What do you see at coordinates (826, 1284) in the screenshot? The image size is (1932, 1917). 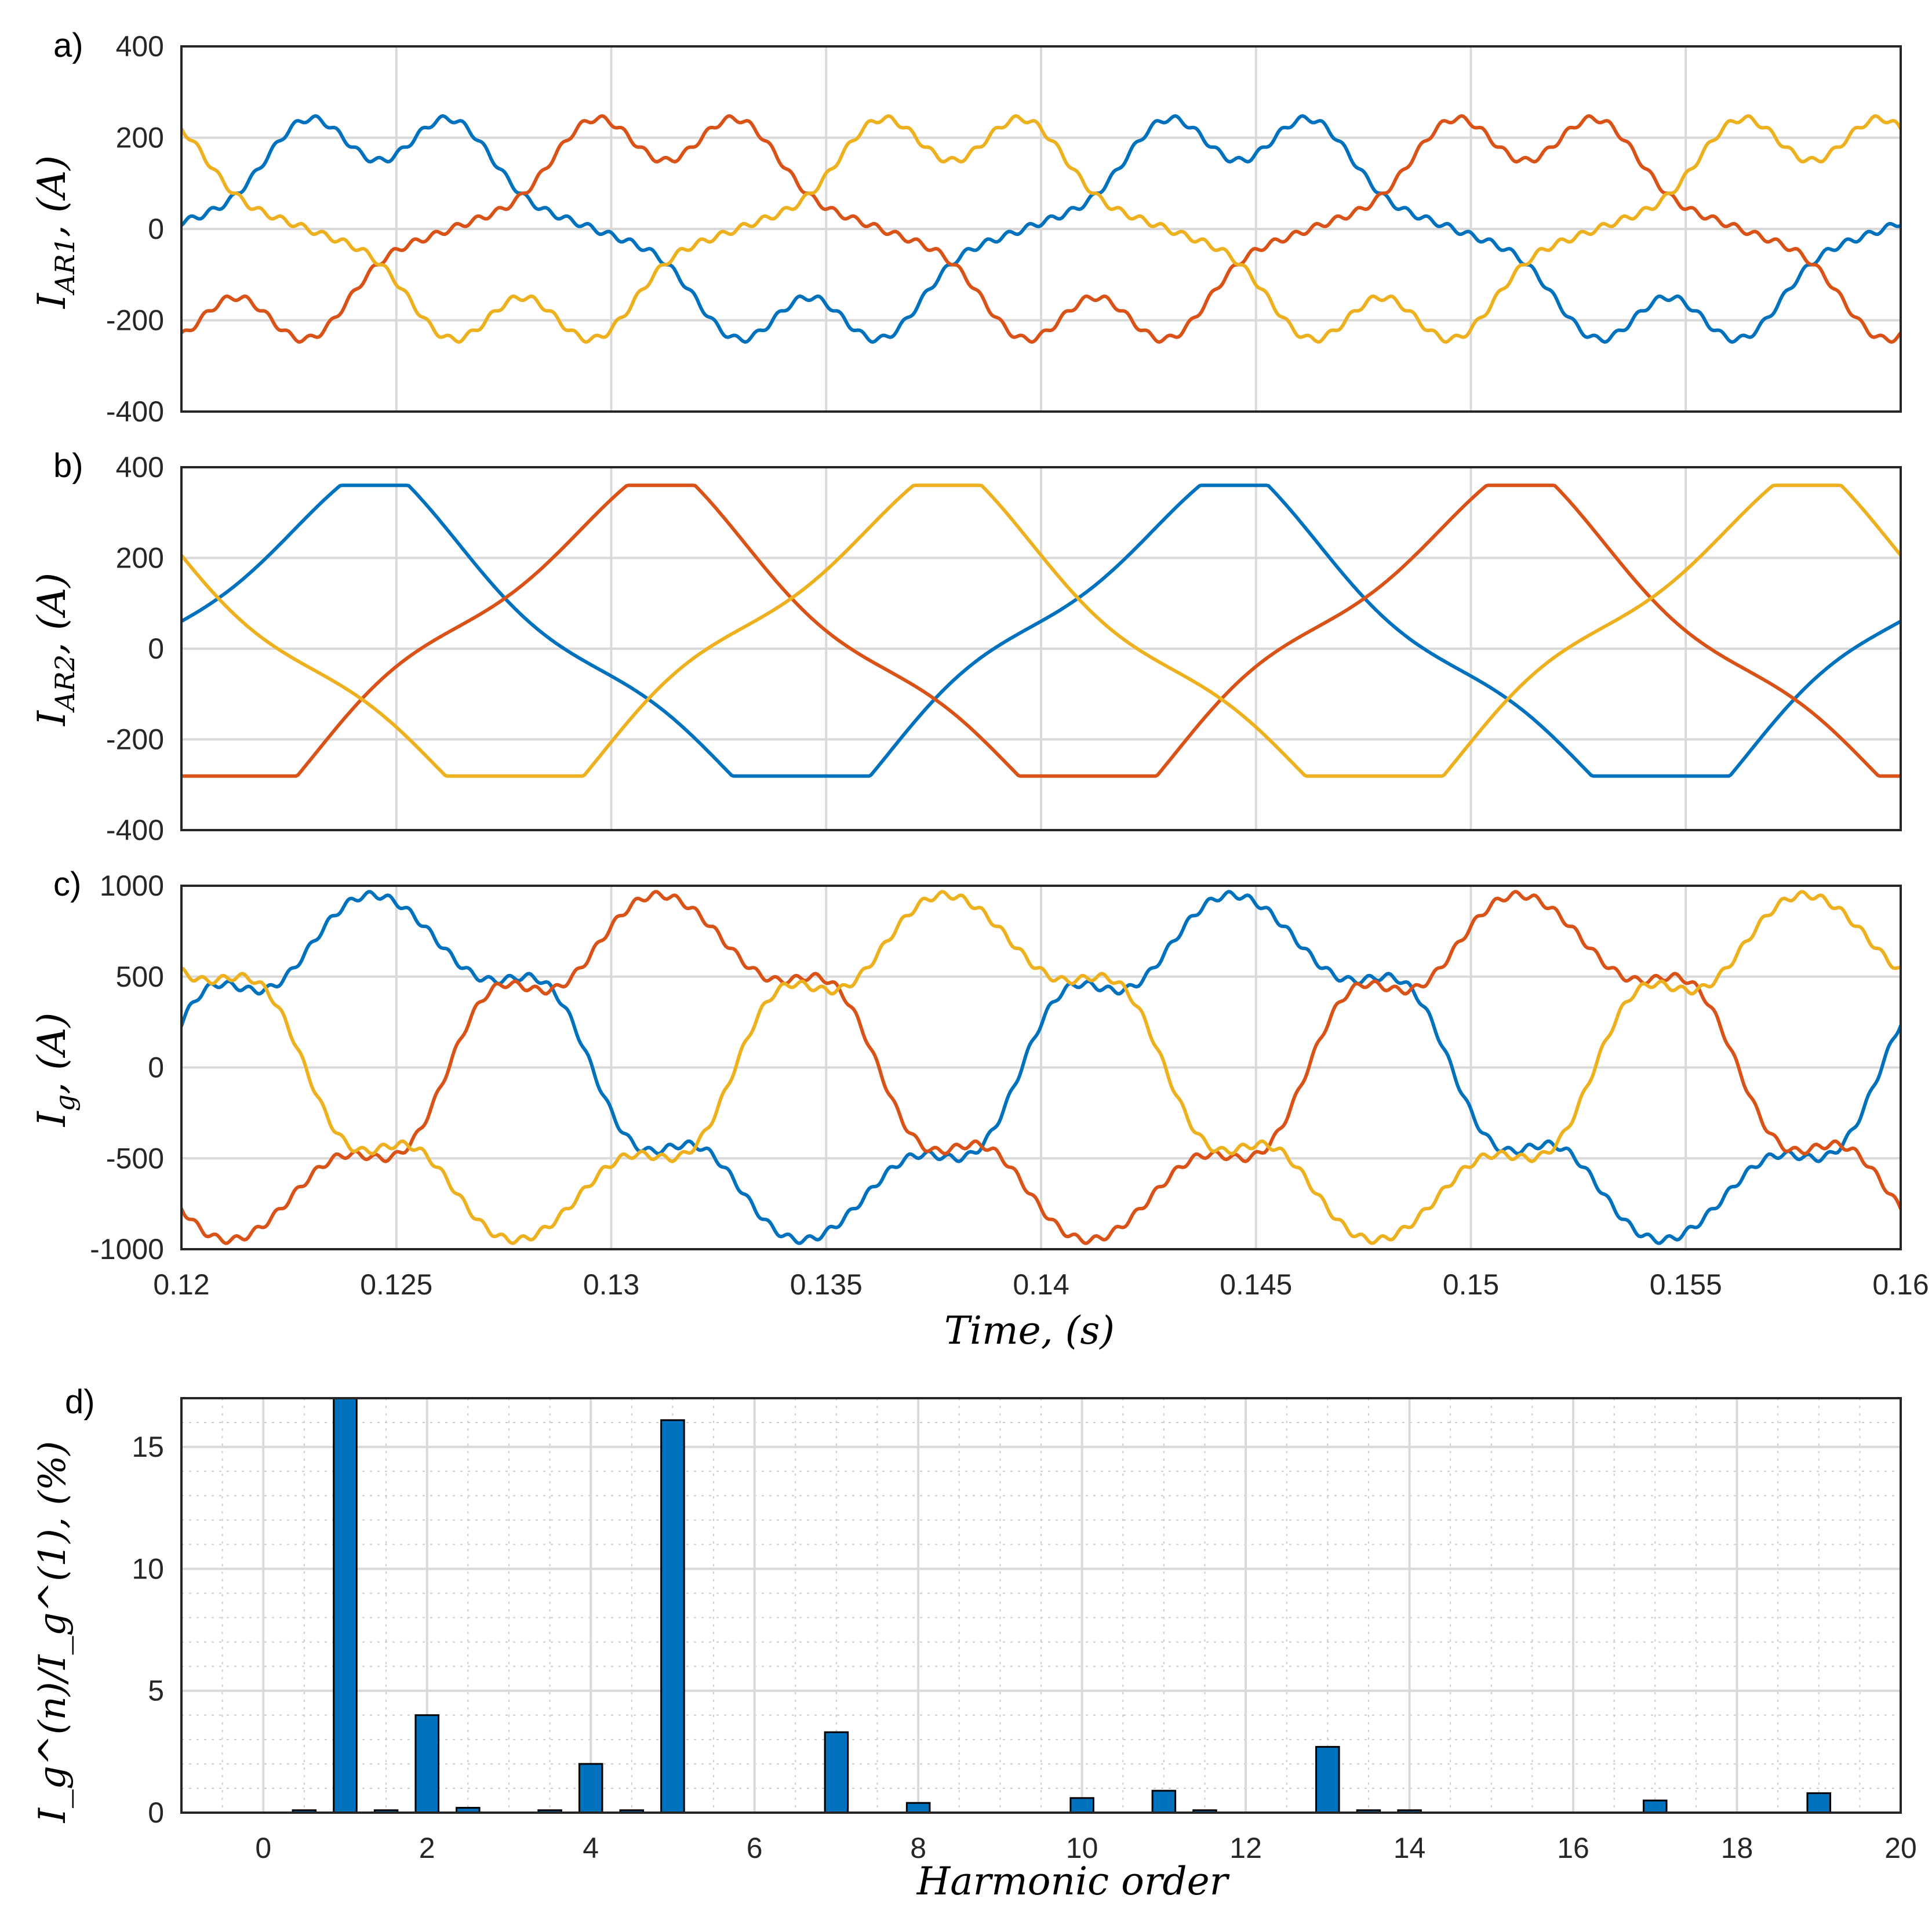 I see `panel-c-xtick-label: 0.135` at bounding box center [826, 1284].